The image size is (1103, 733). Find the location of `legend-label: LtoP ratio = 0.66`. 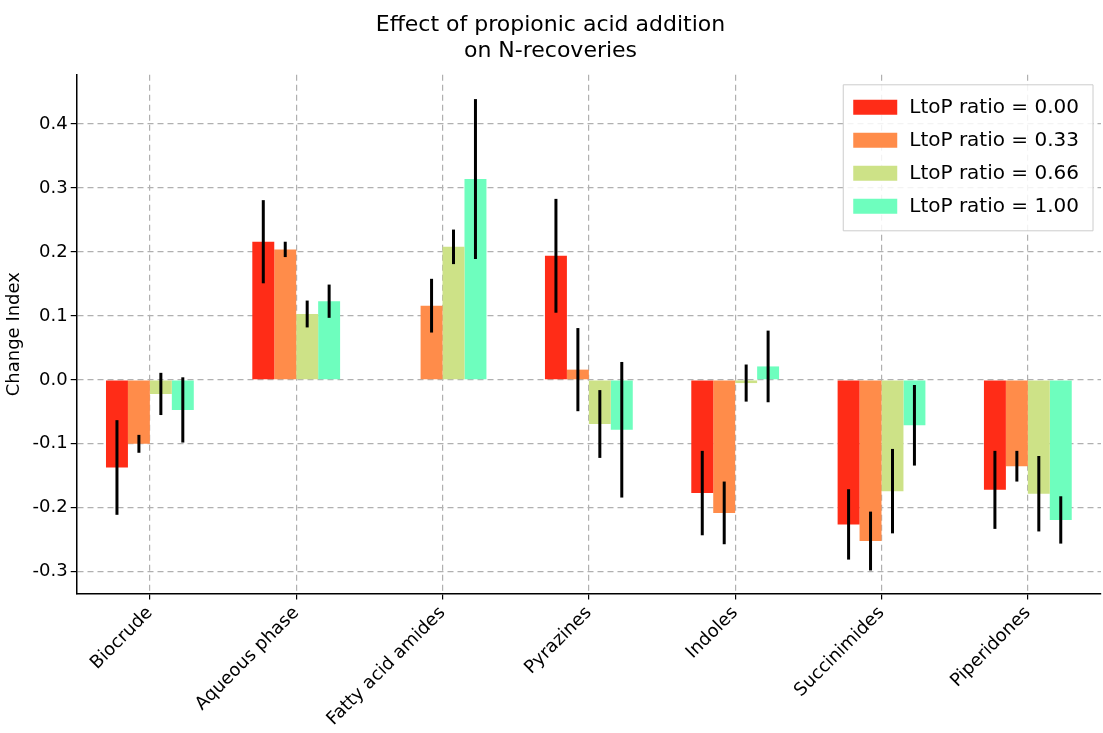

legend-label: LtoP ratio = 0.66 is located at coordinates (994, 172).